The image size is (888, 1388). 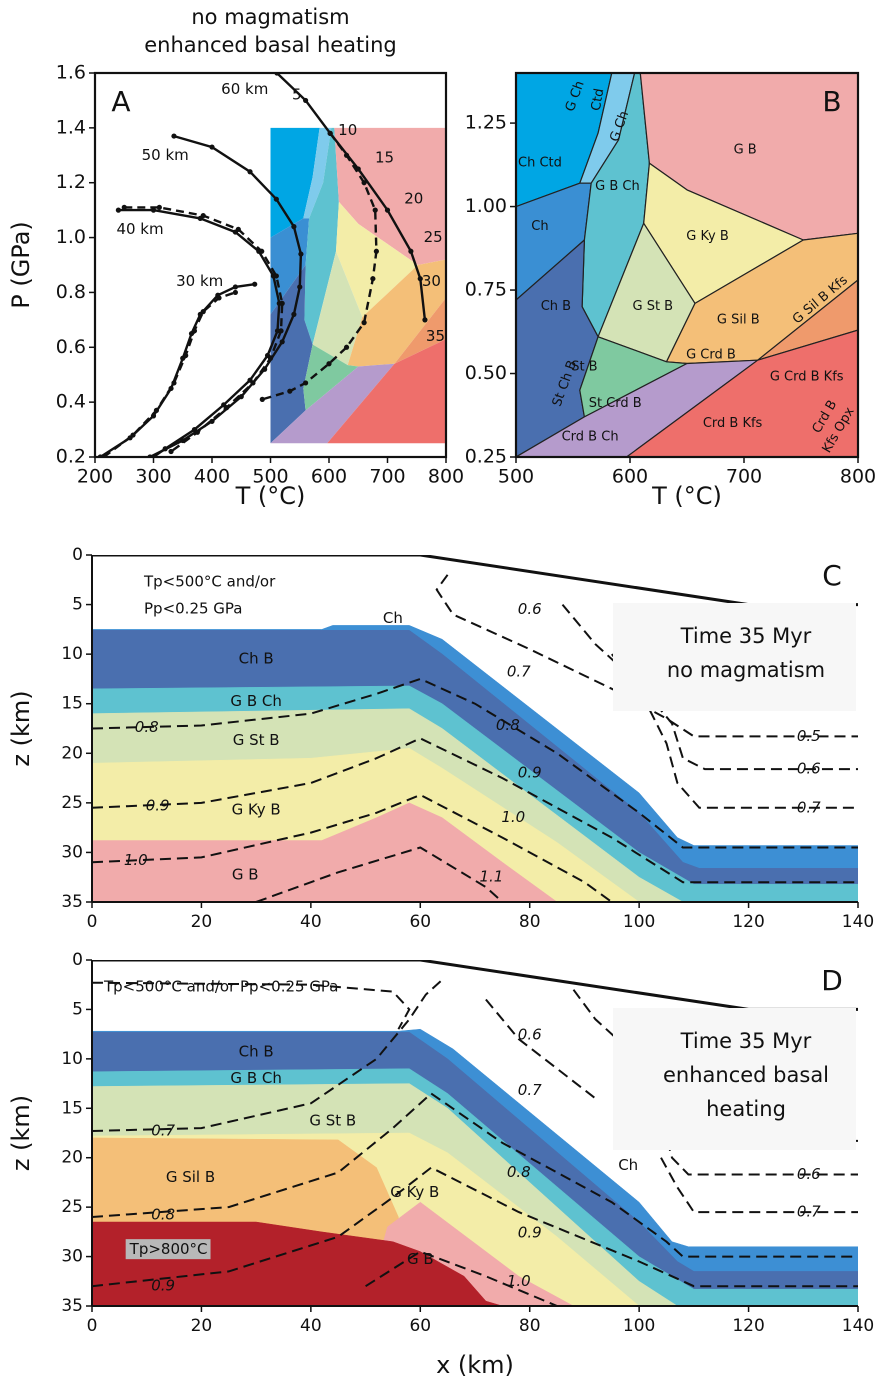 What do you see at coordinates (72, 902) in the screenshot?
I see `y-tick-label: 35` at bounding box center [72, 902].